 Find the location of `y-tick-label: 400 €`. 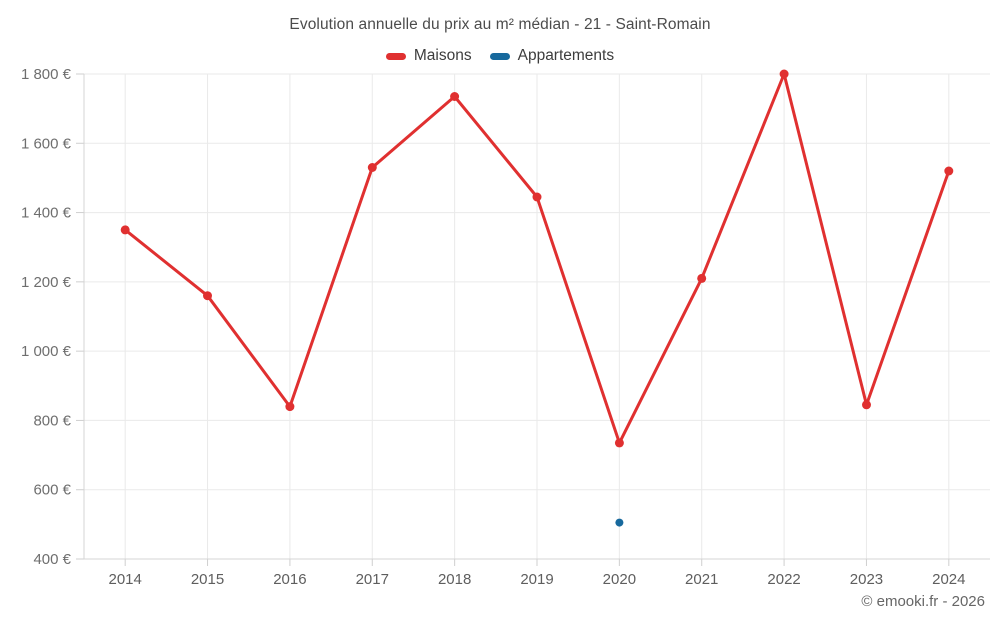

y-tick-label: 400 € is located at coordinates (52, 559).